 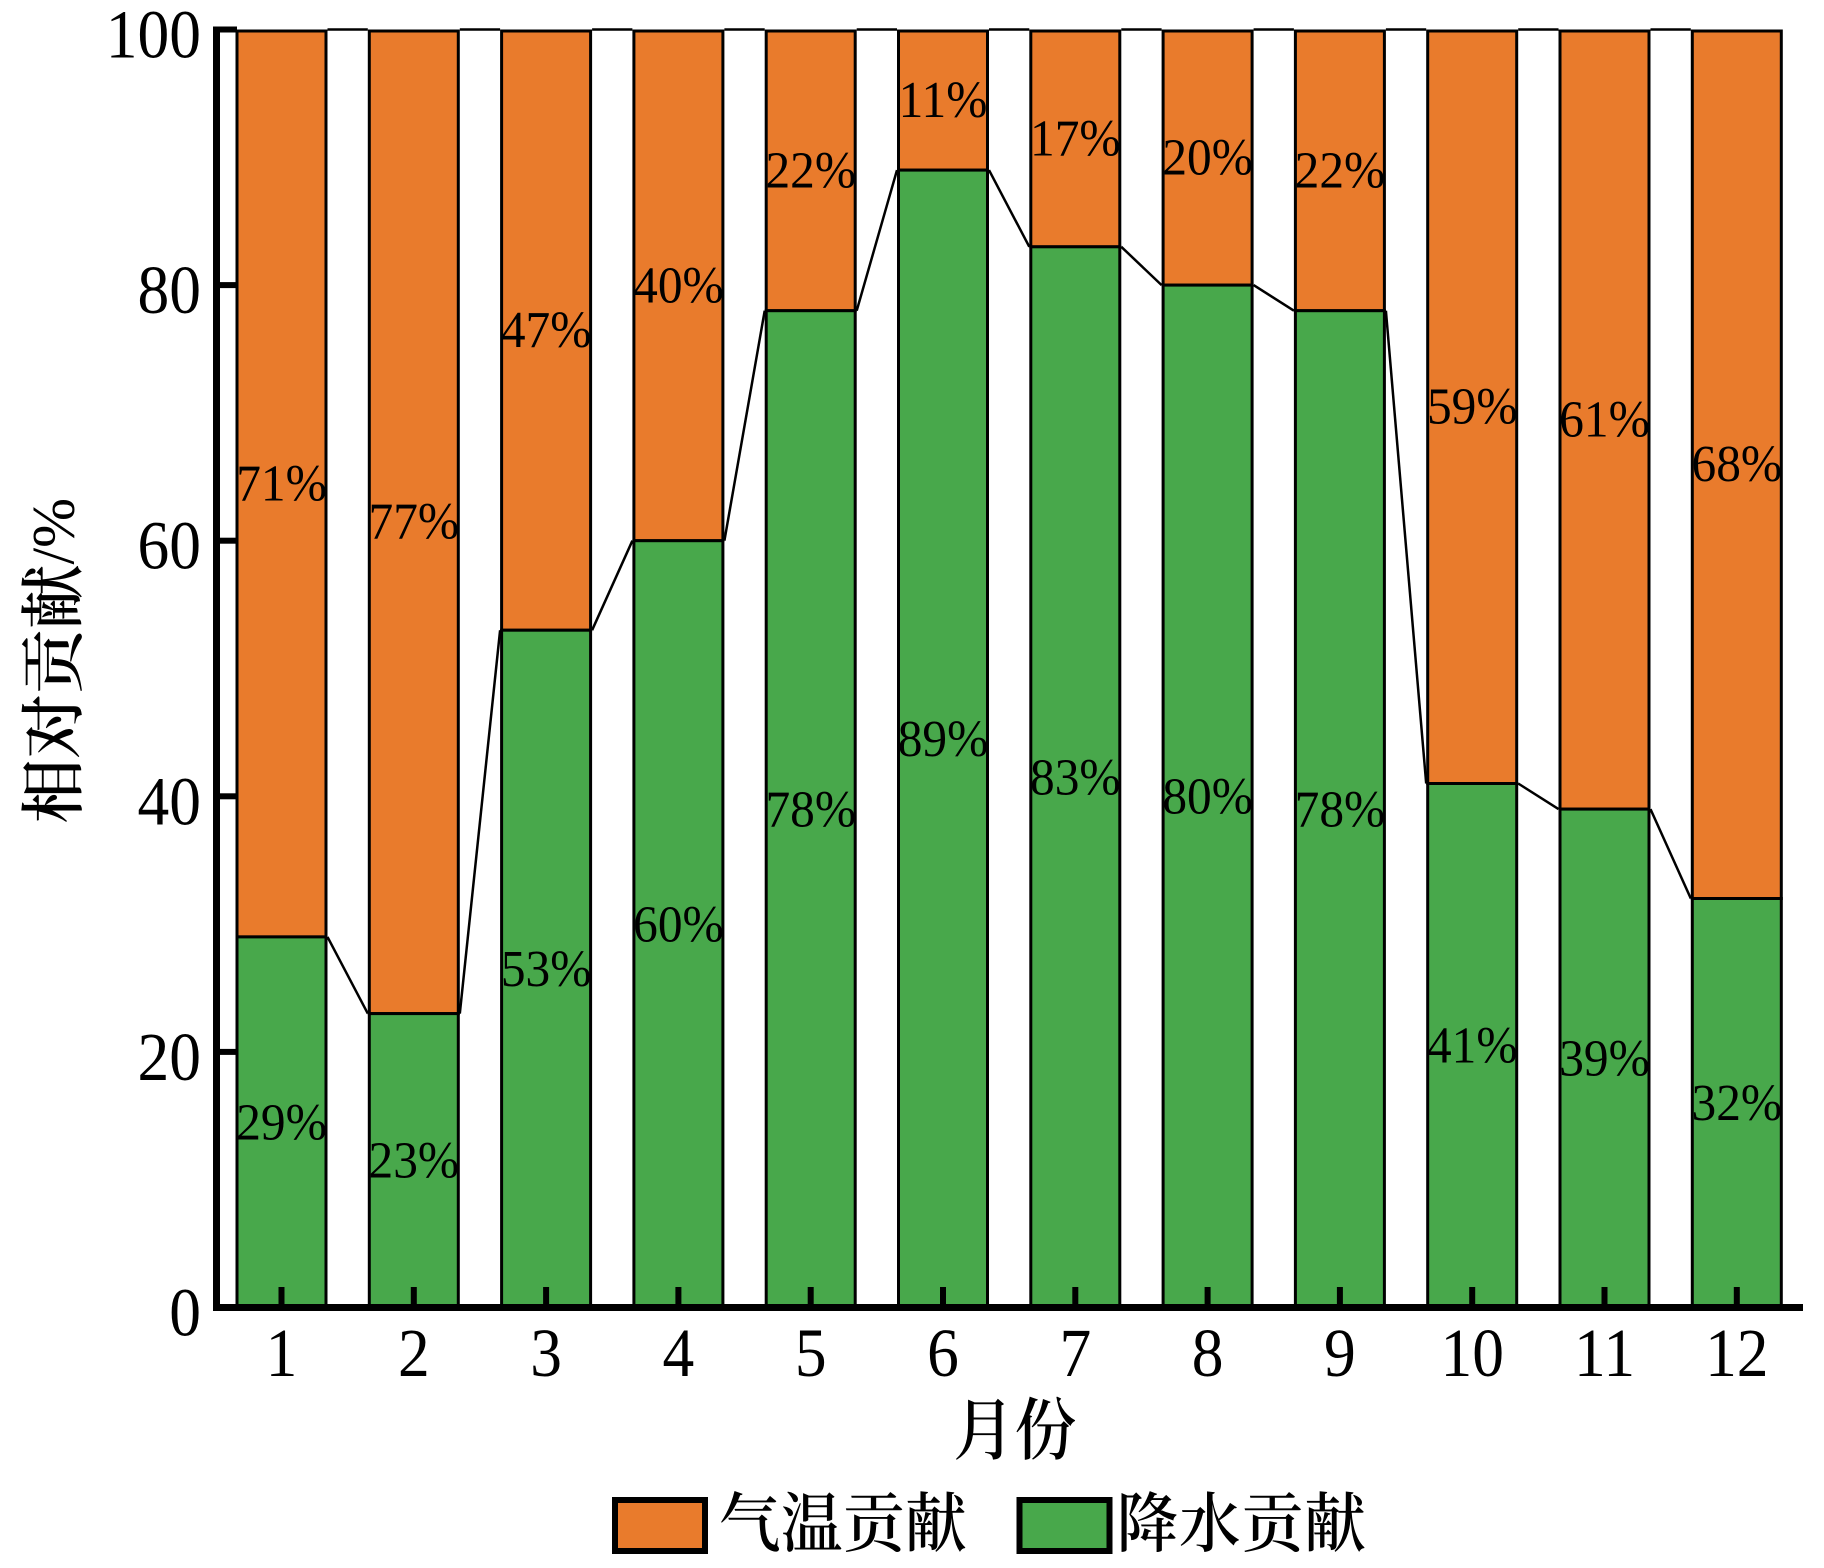 What do you see at coordinates (1472, 406) in the screenshot?
I see `svg-text: 59%` at bounding box center [1472, 406].